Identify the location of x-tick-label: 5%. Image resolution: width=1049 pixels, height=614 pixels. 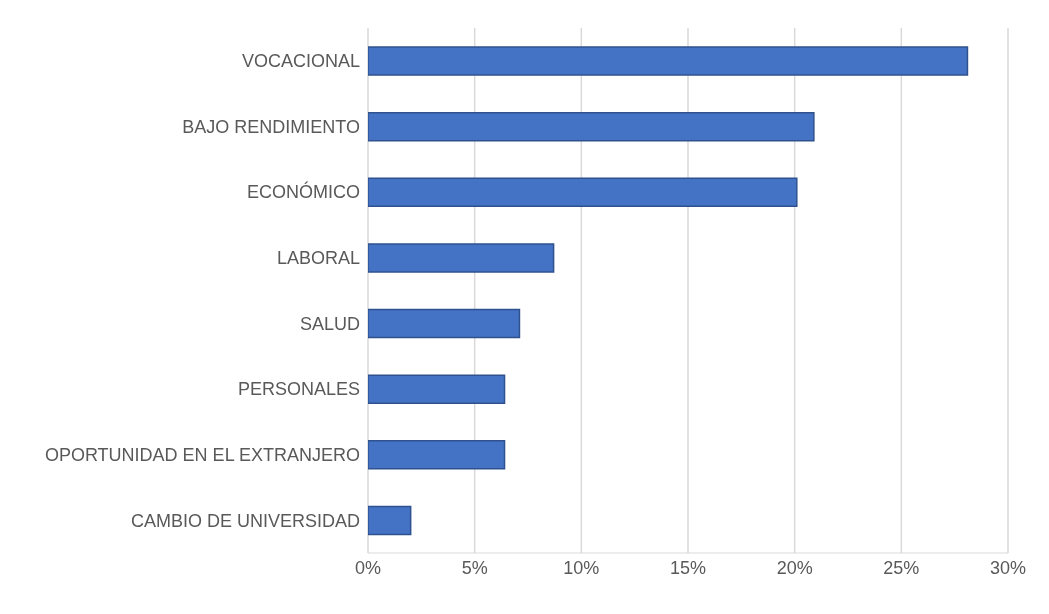
(474, 567).